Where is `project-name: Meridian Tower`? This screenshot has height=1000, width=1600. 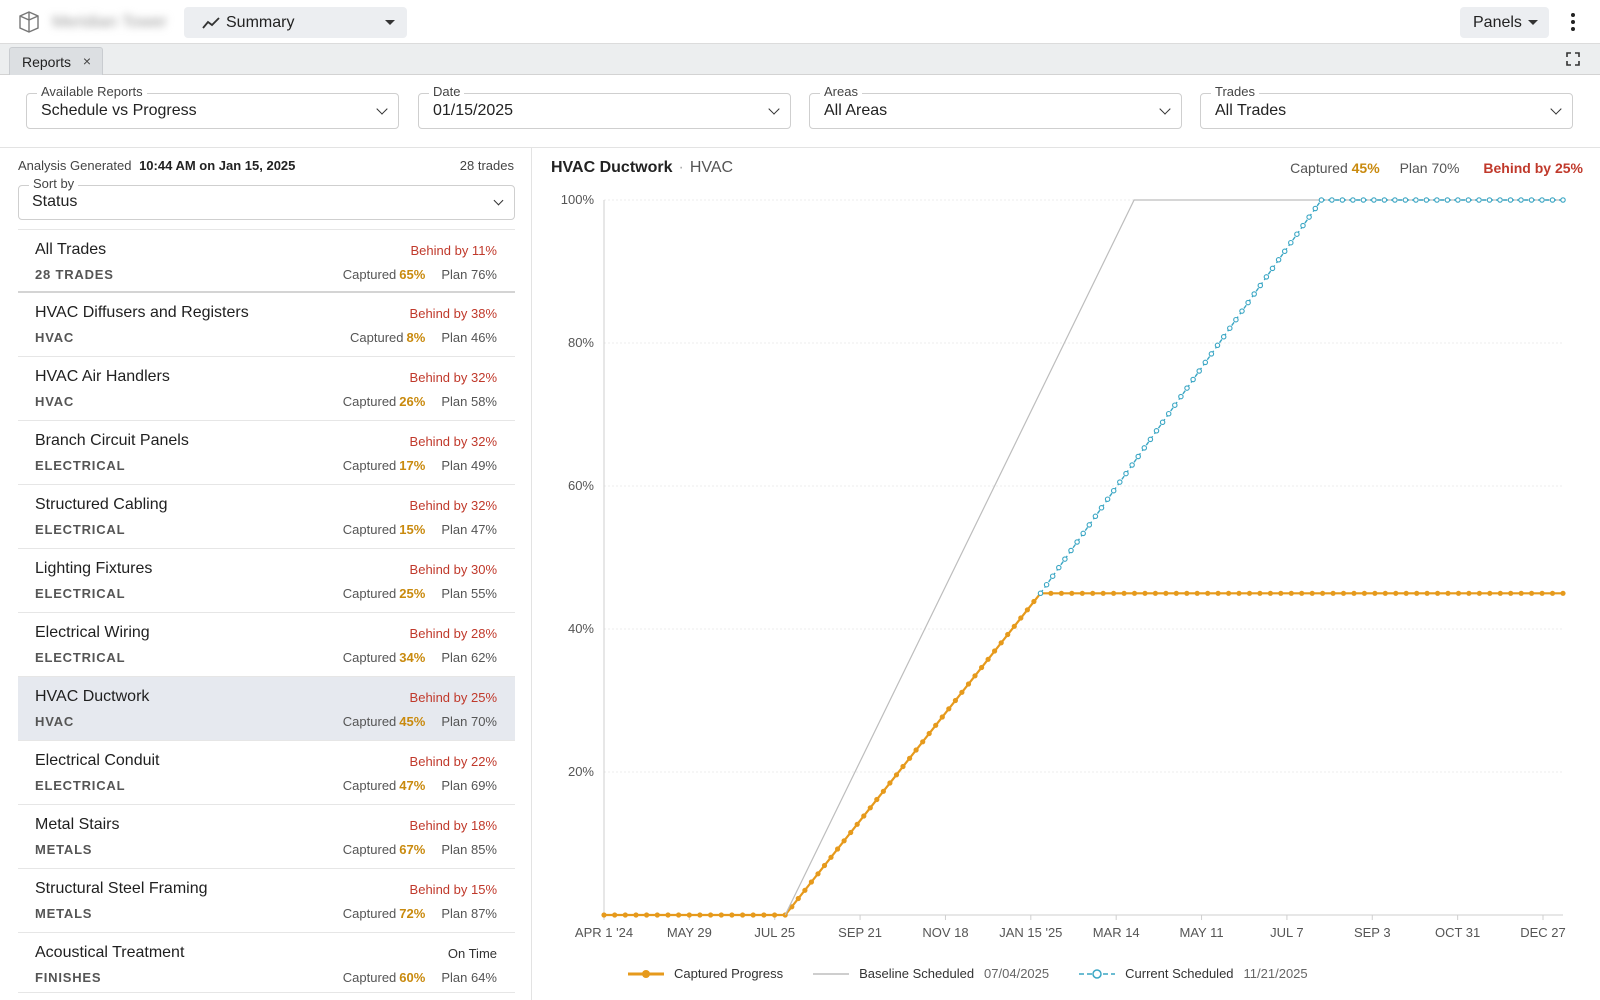
project-name: Meridian Tower is located at coordinates (109, 21).